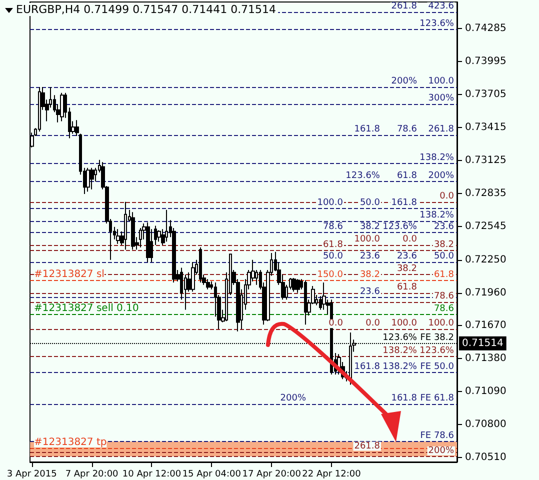  I want to click on x-tick-label: 10 Apr 12:00, so click(152, 475).